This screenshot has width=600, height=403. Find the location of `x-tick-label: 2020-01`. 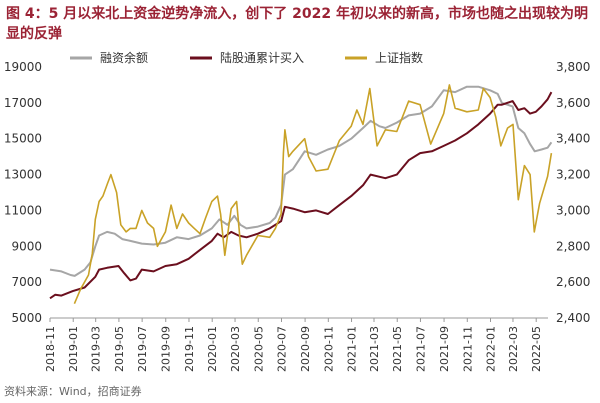

x-tick-label: 2020-01 is located at coordinates (212, 349).